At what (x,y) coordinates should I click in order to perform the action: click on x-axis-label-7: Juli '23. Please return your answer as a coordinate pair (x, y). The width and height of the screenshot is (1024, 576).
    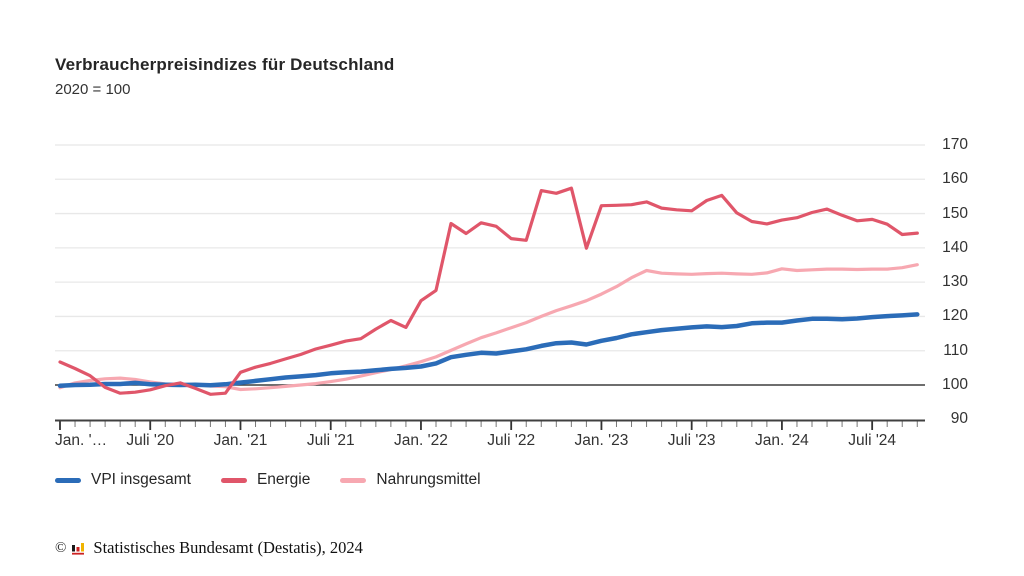
    Looking at the image, I should click on (691, 440).